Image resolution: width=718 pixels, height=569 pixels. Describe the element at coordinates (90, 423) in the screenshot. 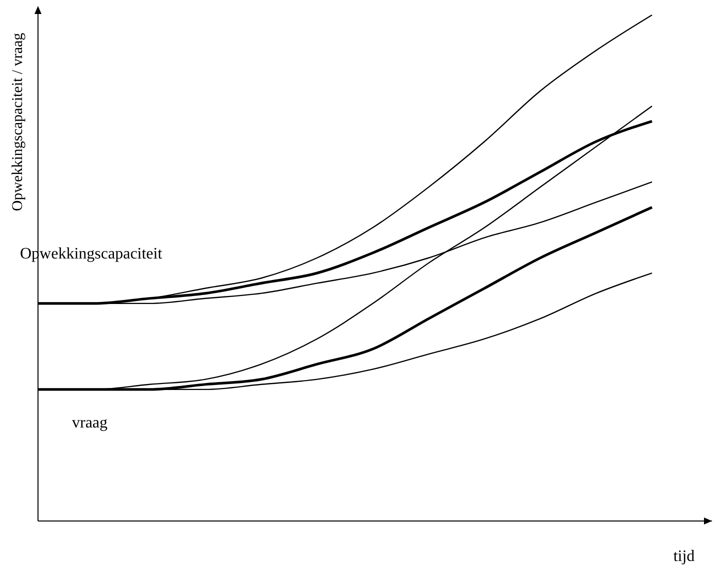

I see `series-label: vraag` at that location.